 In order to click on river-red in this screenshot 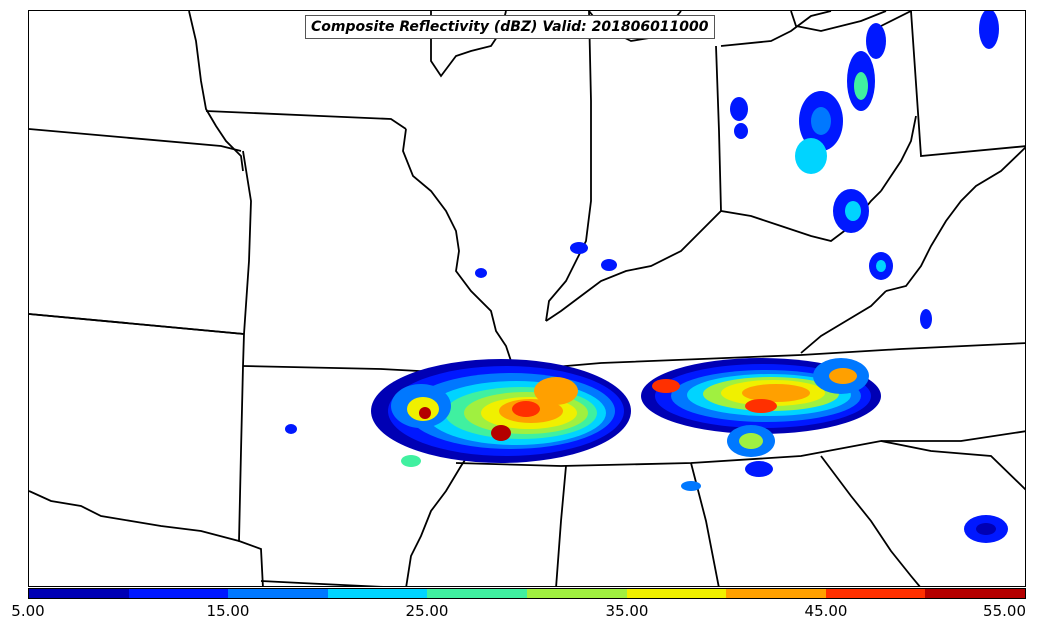, I will do `click(134, 516)`.